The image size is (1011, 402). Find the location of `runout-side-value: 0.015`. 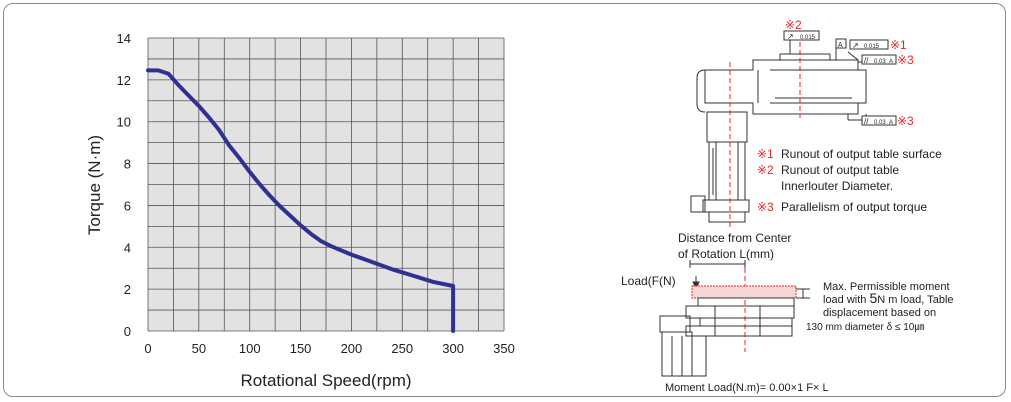

runout-side-value: 0.015 is located at coordinates (872, 47).